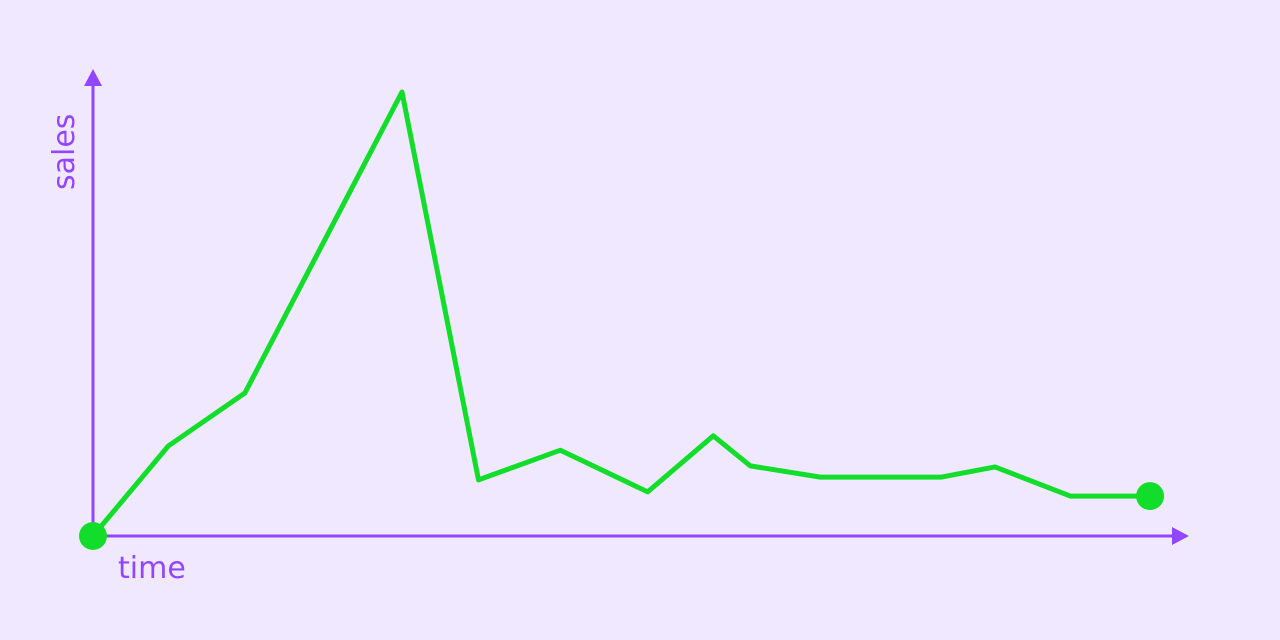 This screenshot has width=1280, height=640. Describe the element at coordinates (93, 536) in the screenshot. I see `start-point-marker` at that location.